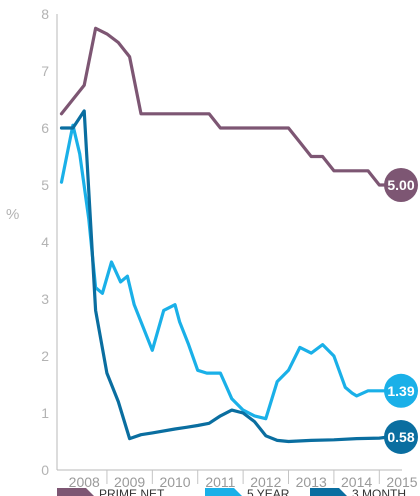 The image size is (420, 496). I want to click on x-tick-label: 2015, so click(401, 482).